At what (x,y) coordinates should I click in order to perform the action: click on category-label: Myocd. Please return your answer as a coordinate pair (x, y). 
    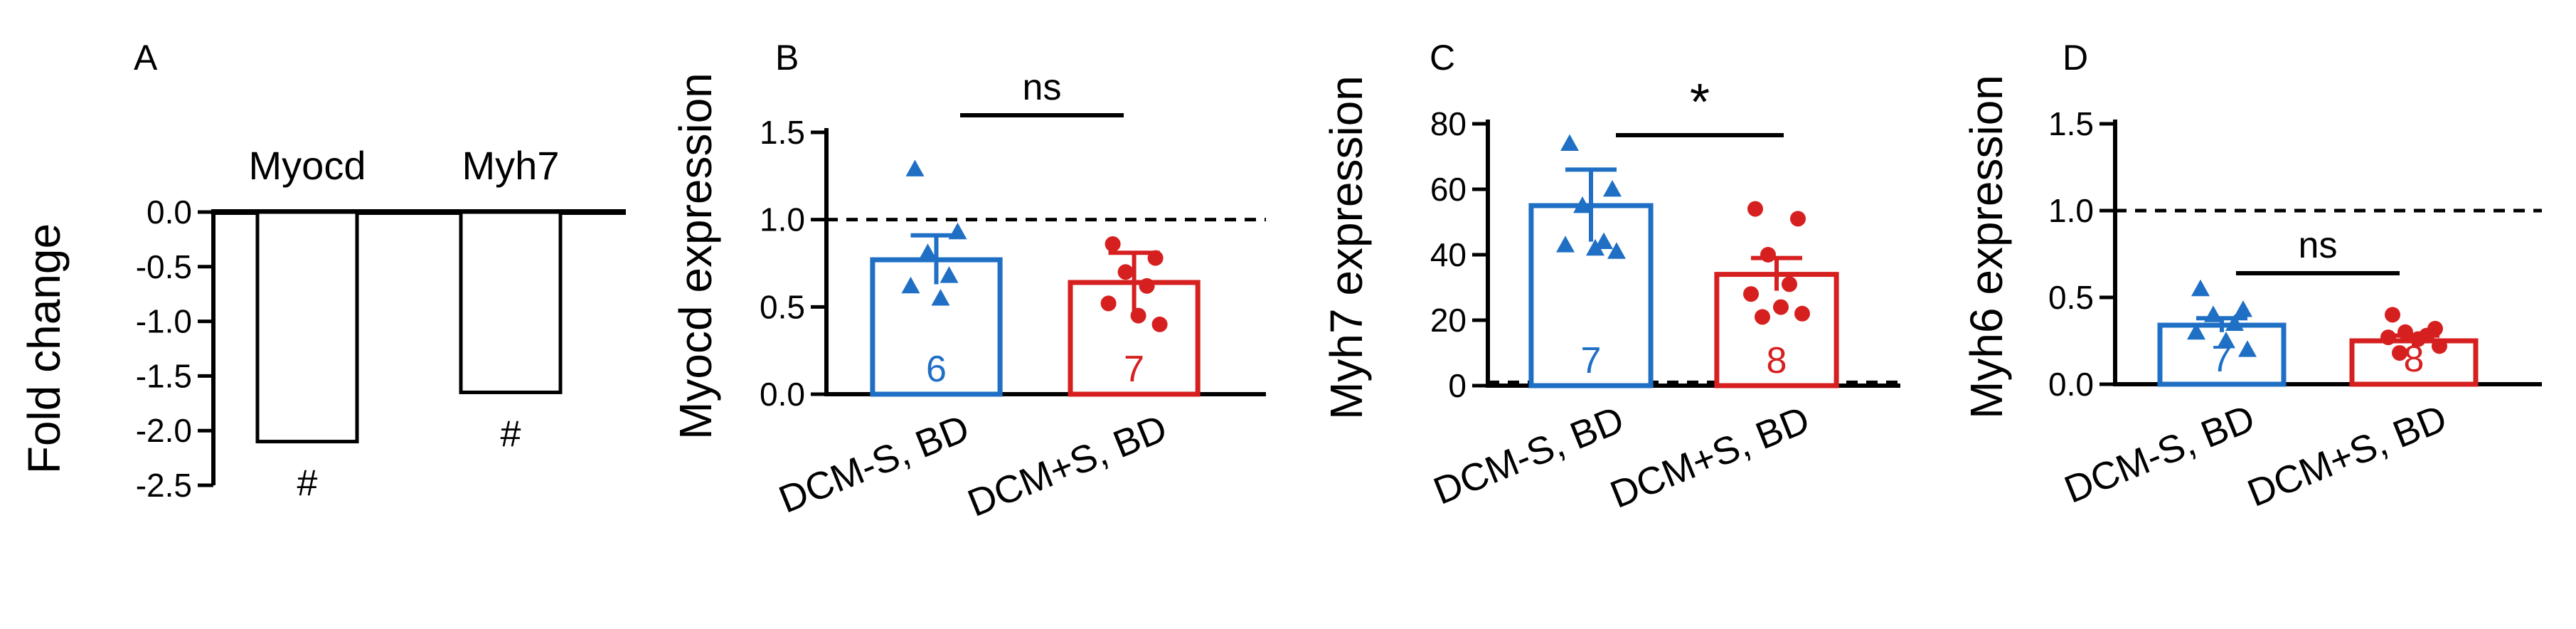
    Looking at the image, I should click on (307, 166).